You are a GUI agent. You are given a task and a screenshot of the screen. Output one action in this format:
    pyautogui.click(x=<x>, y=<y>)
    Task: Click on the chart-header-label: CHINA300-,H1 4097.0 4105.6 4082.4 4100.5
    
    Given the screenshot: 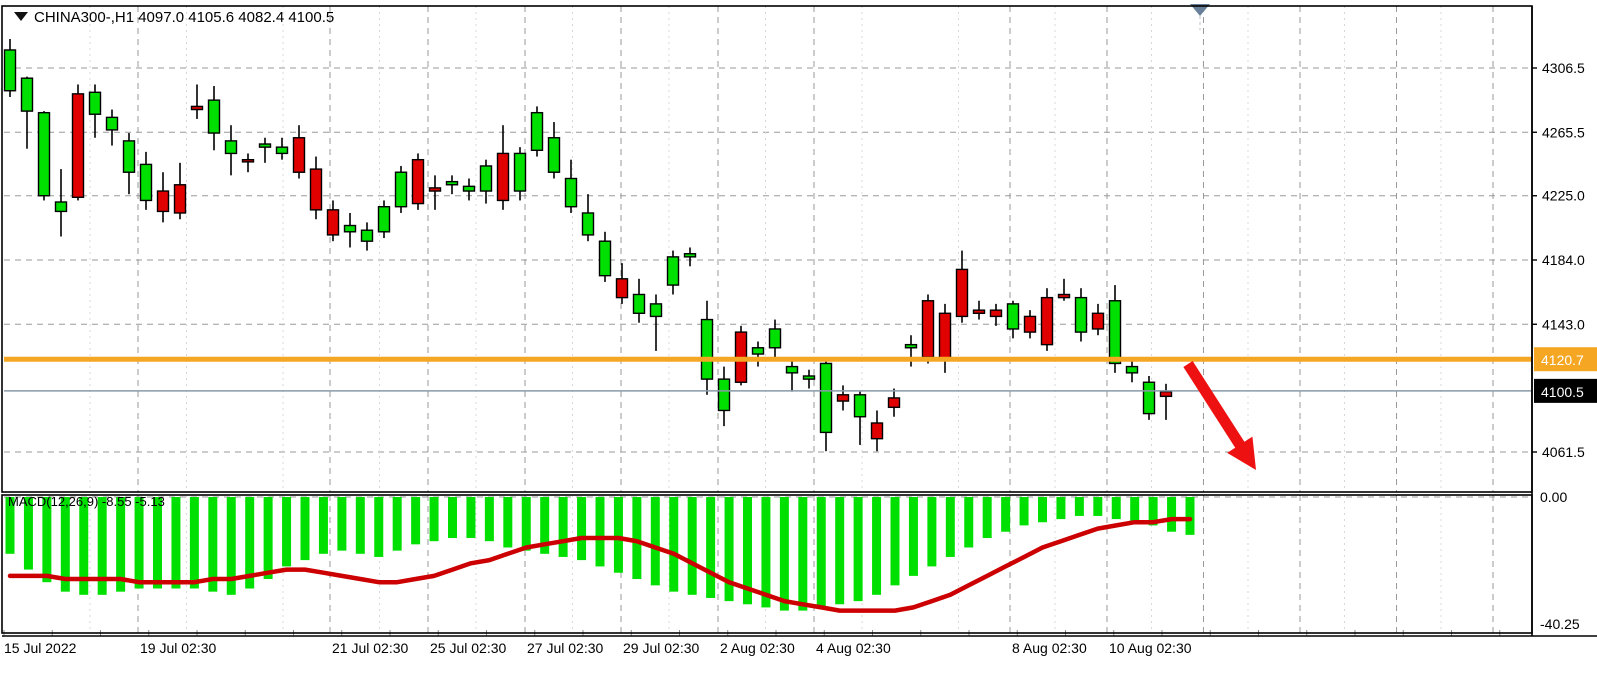 What is the action you would take?
    pyautogui.click(x=184, y=17)
    